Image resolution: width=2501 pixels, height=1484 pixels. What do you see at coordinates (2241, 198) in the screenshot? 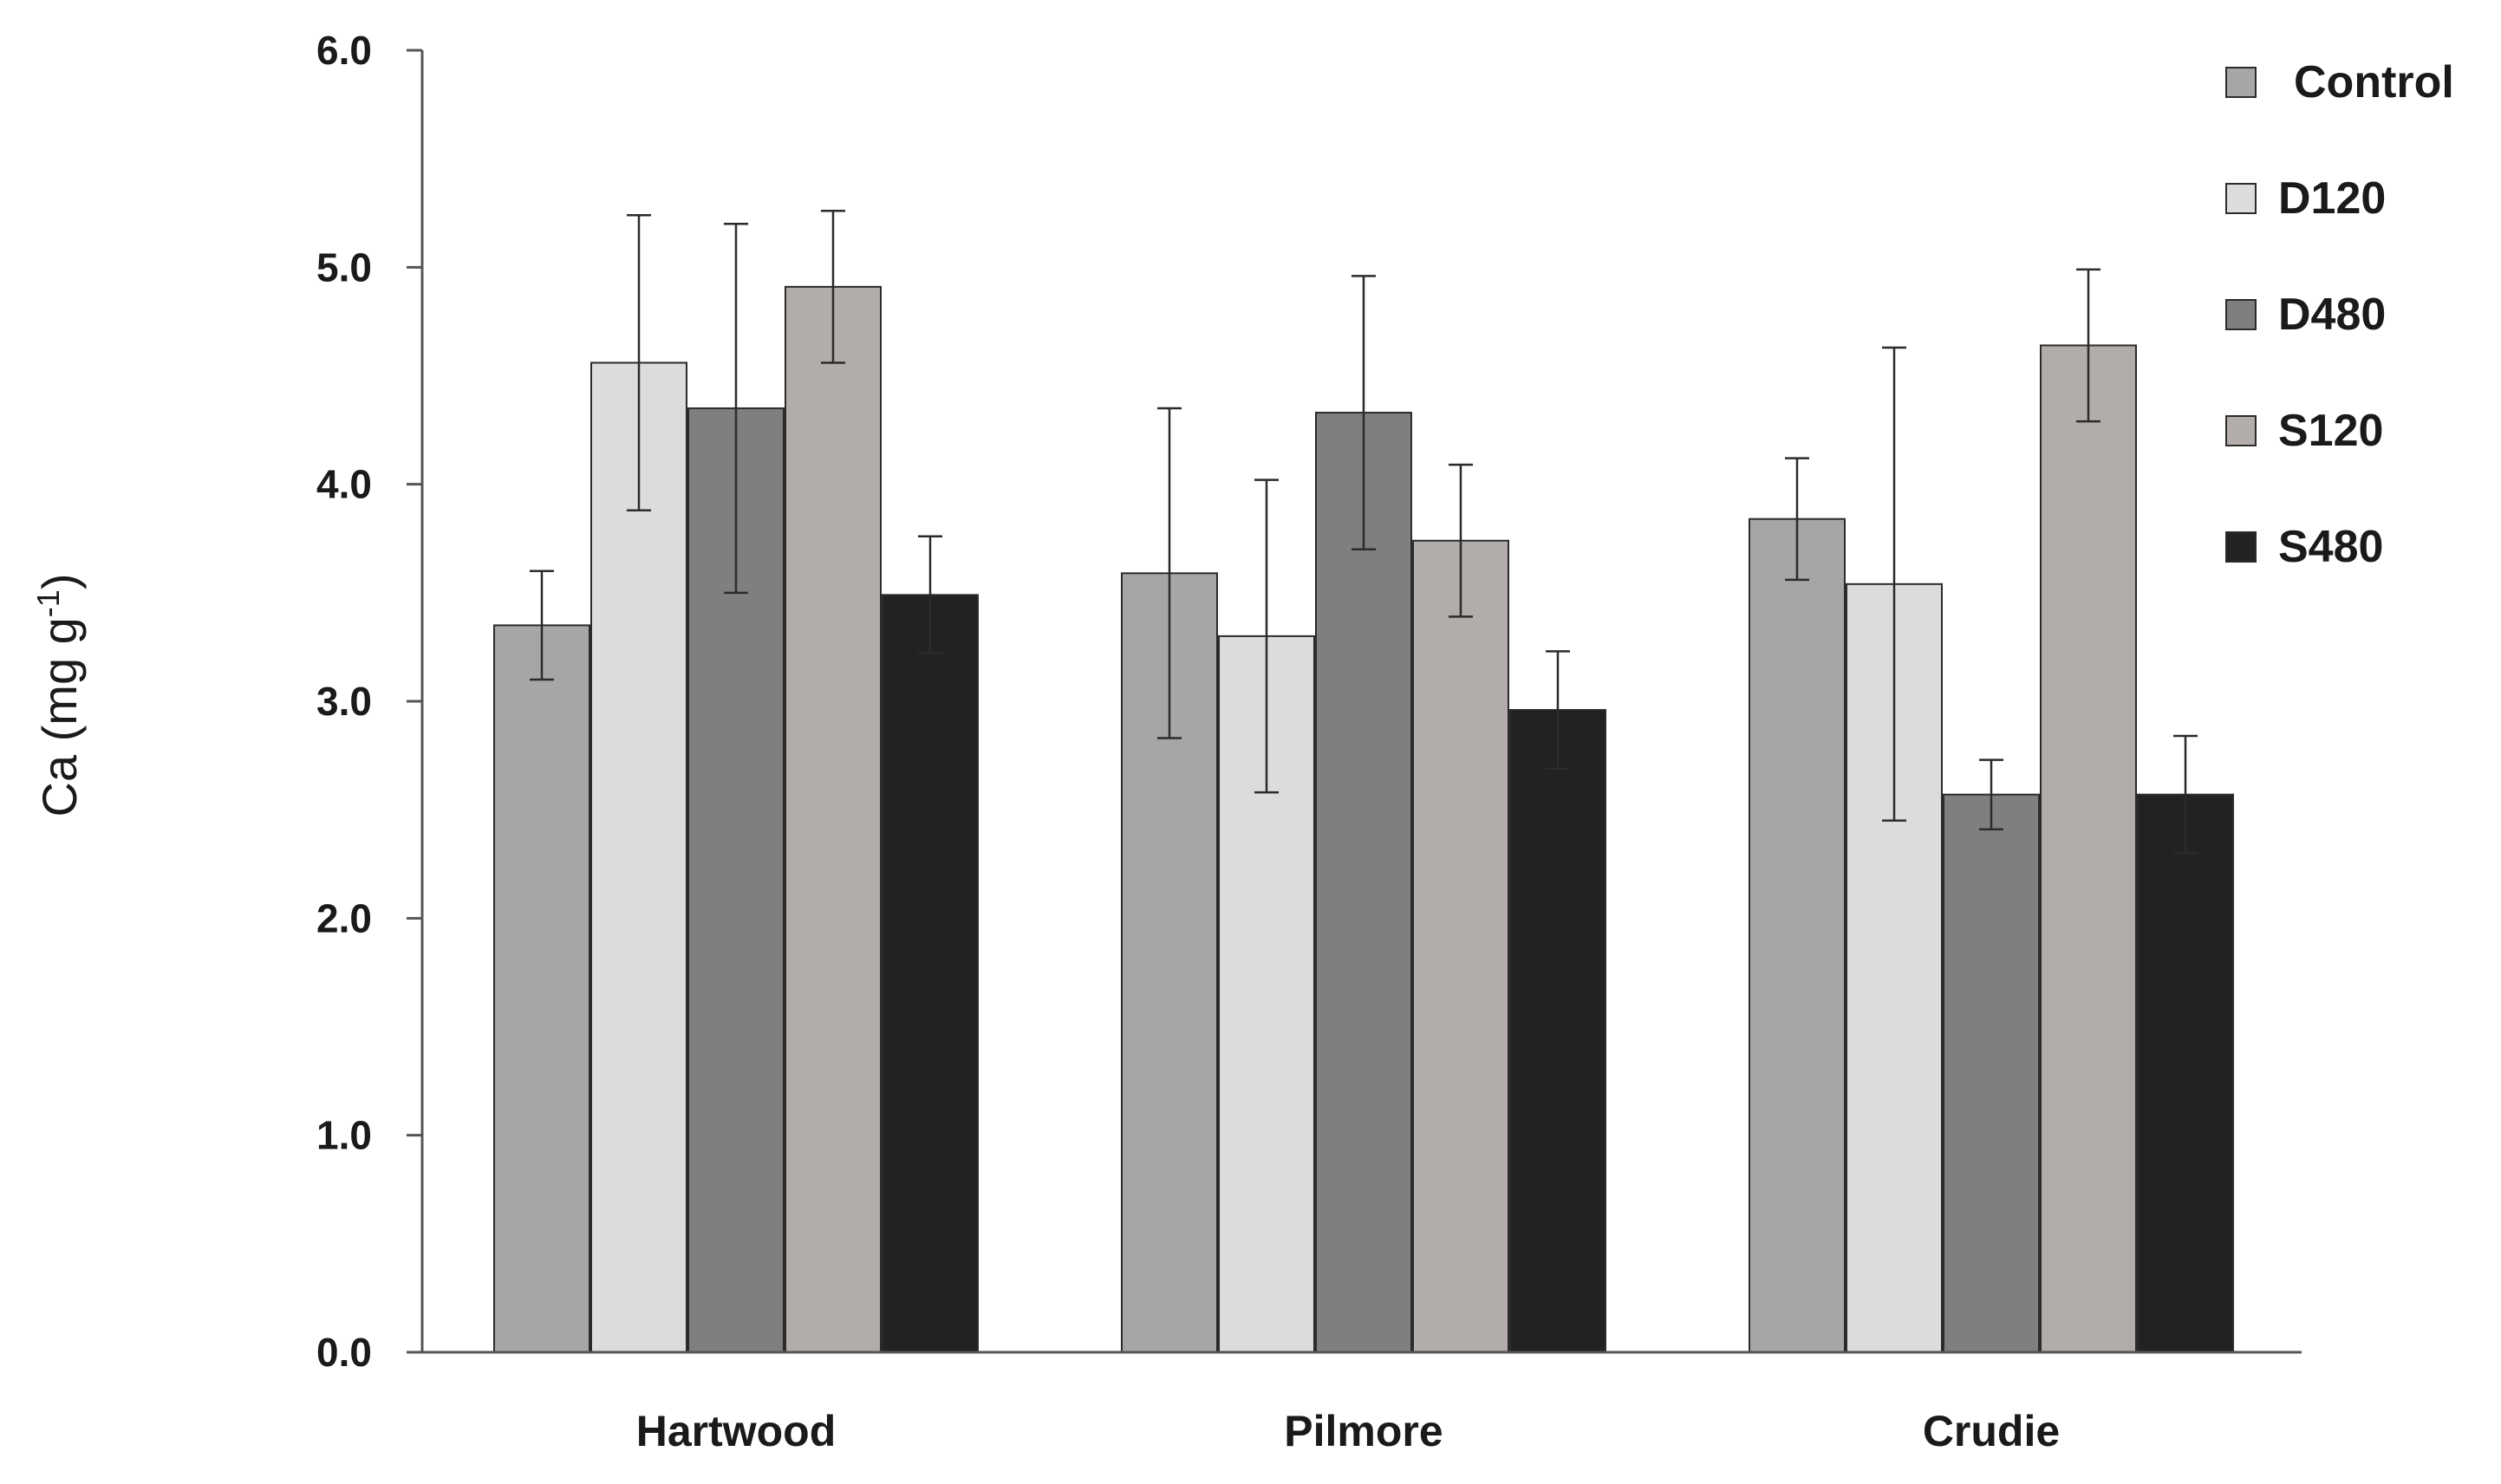
I see `legend-swatch-d120` at bounding box center [2241, 198].